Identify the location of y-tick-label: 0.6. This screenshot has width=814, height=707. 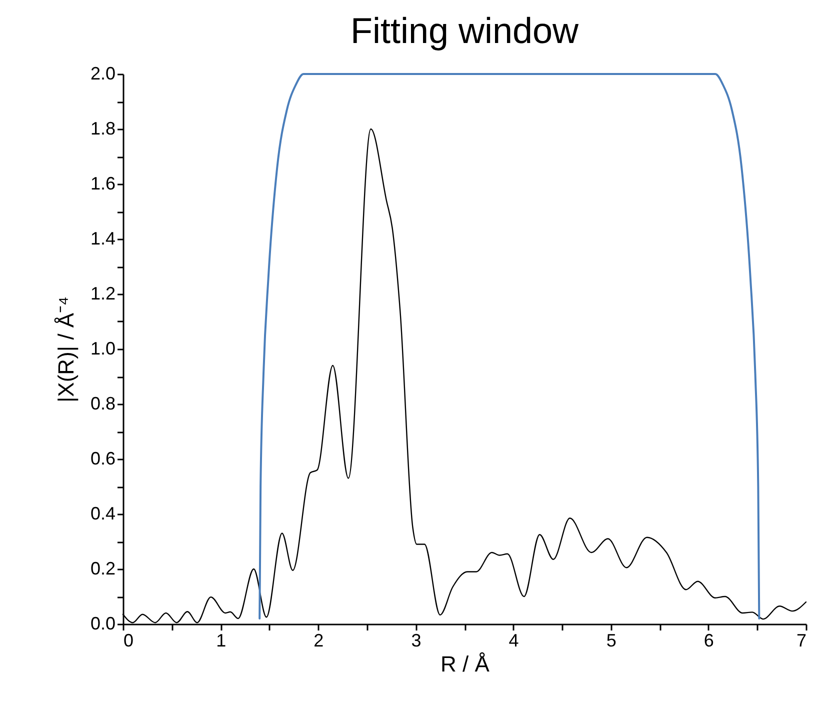
(103, 458).